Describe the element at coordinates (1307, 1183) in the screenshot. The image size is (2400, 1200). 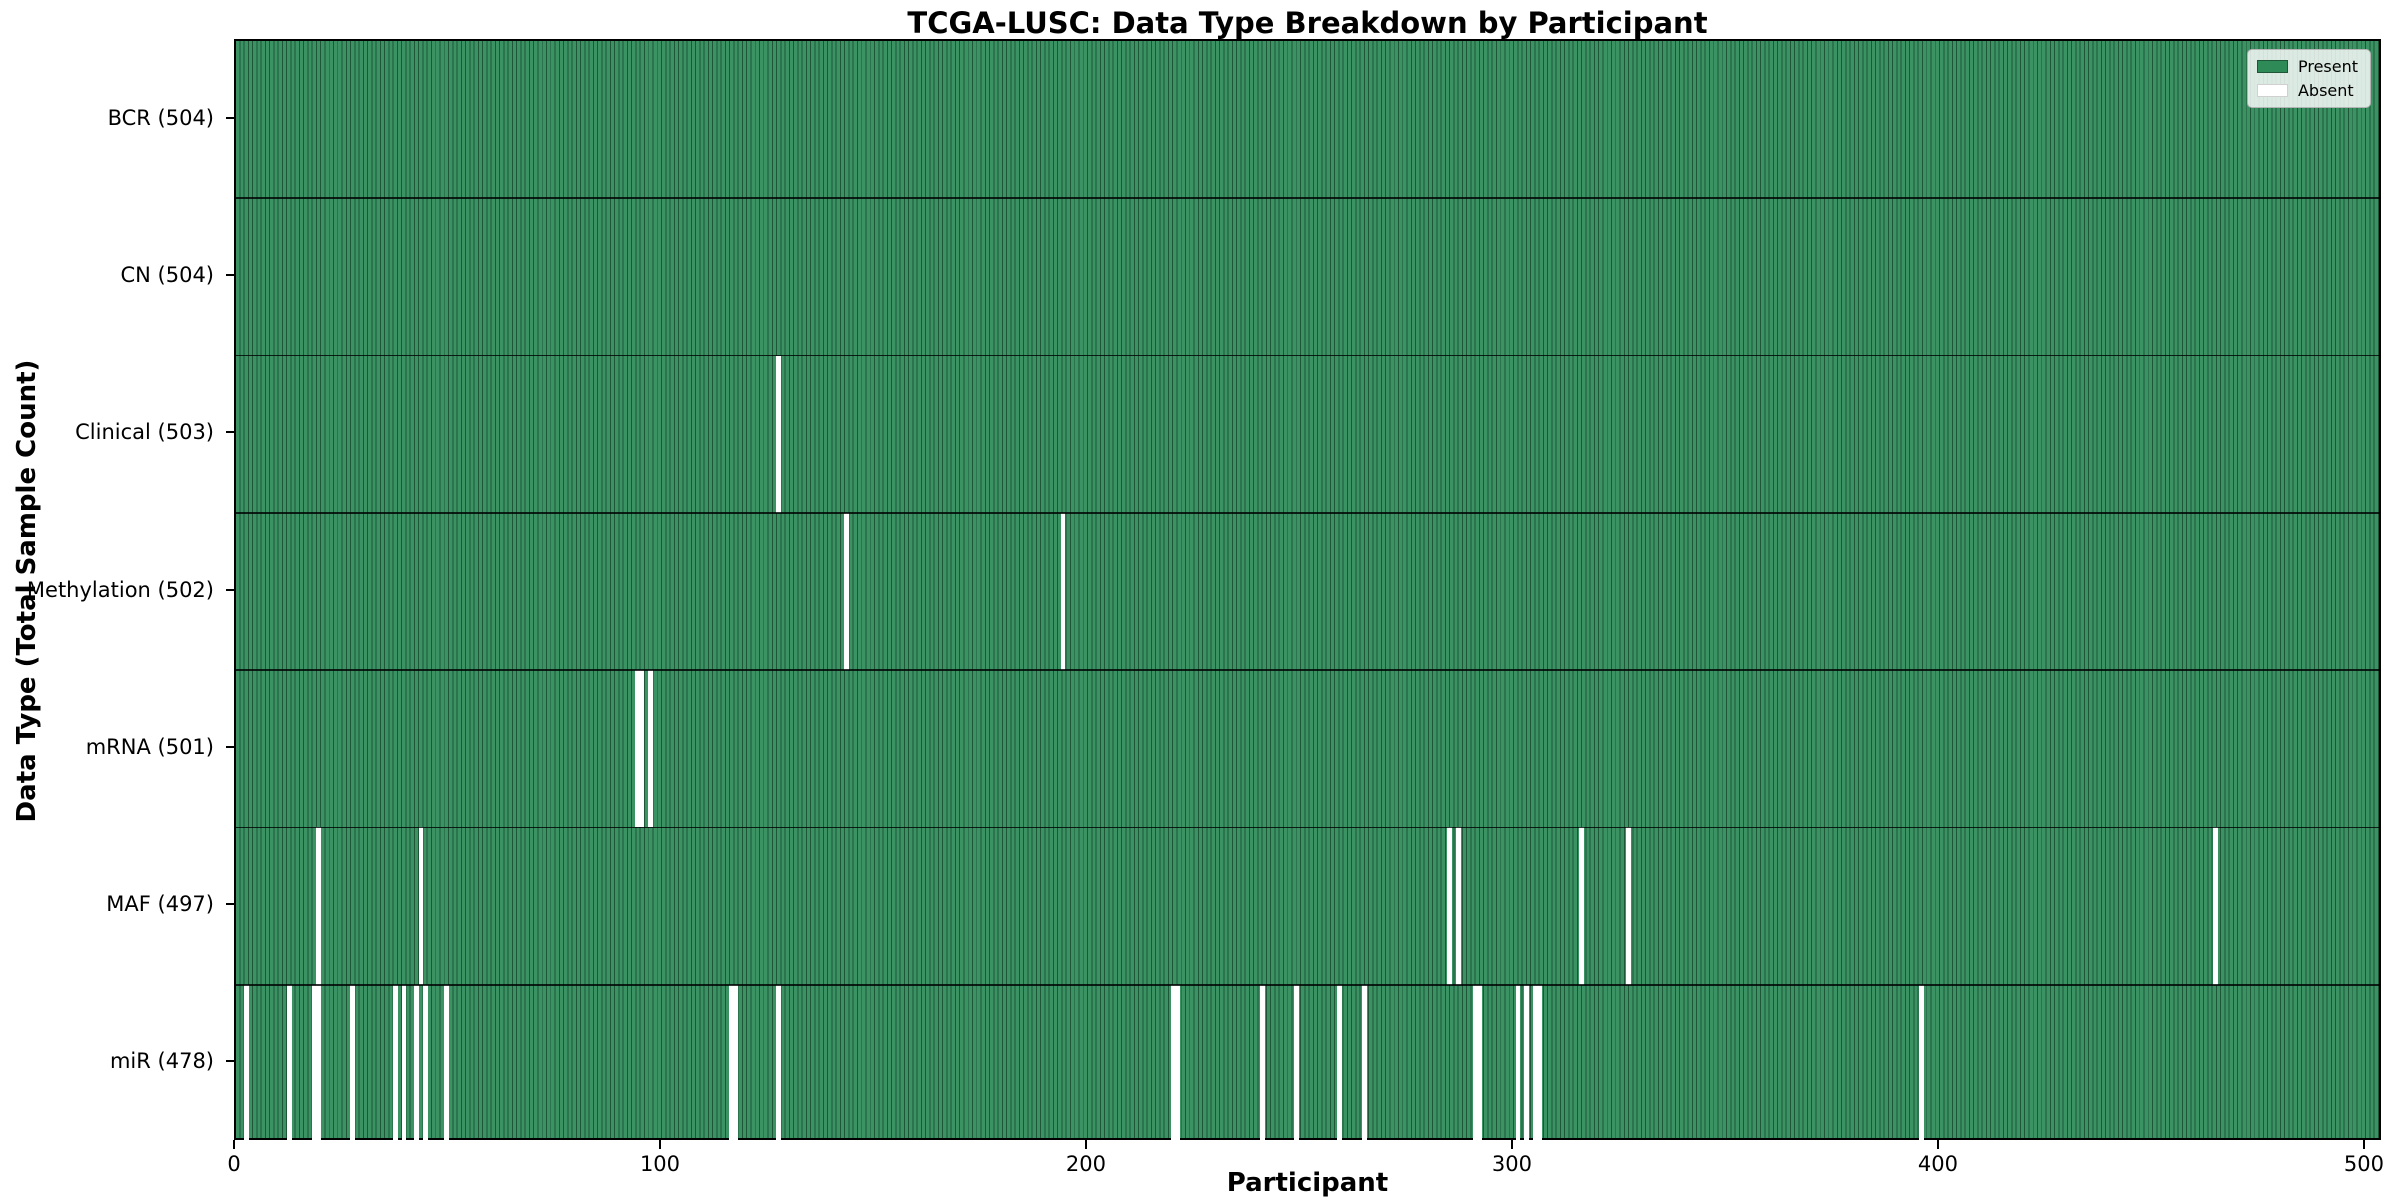
I see `x-axis-label: Participant` at that location.